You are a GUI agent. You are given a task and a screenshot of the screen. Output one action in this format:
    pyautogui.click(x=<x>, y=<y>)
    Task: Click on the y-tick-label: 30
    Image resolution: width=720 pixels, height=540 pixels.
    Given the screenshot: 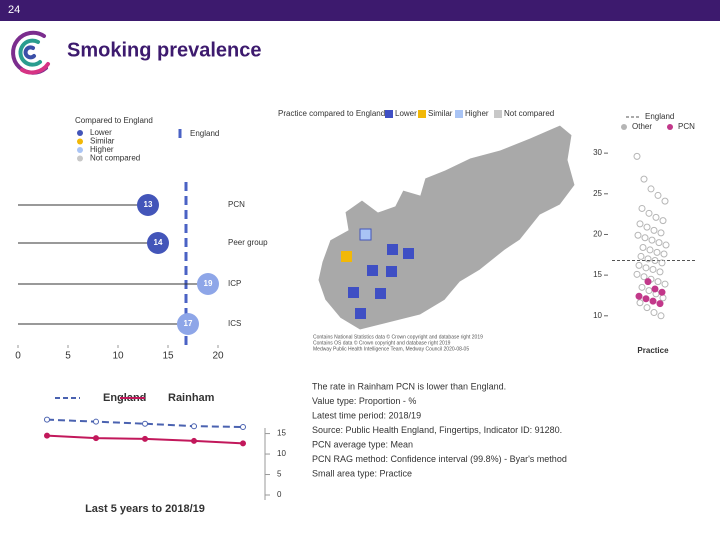 What is the action you would take?
    pyautogui.click(x=597, y=152)
    